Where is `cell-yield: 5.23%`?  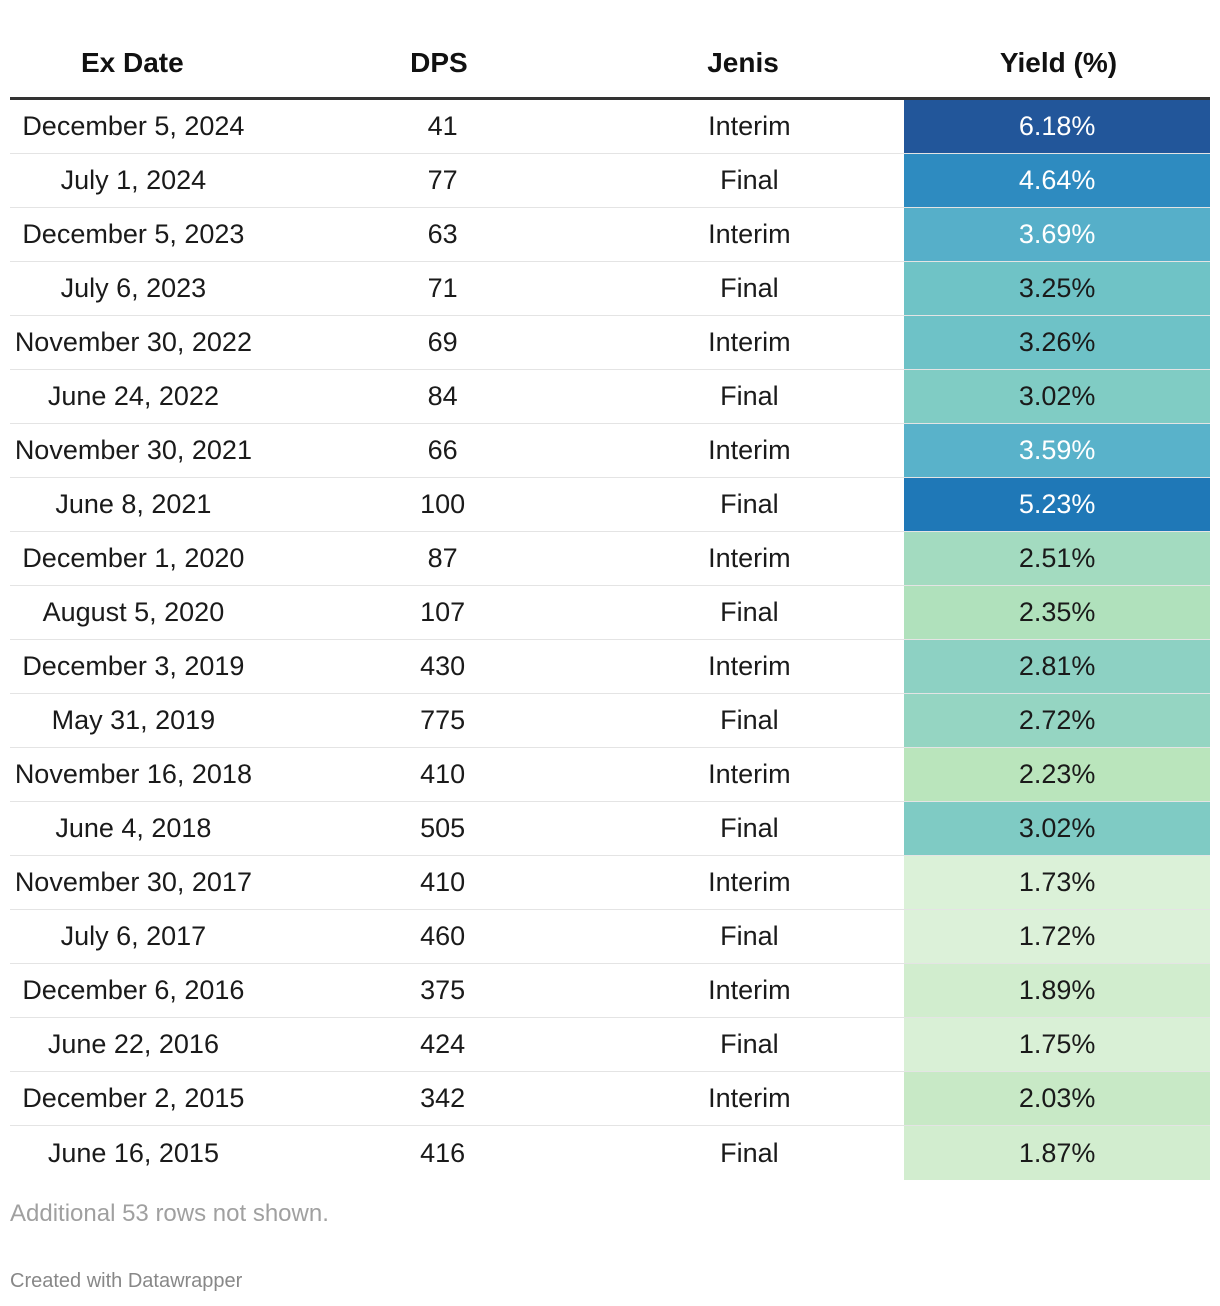
cell-yield: 5.23% is located at coordinates (1057, 504).